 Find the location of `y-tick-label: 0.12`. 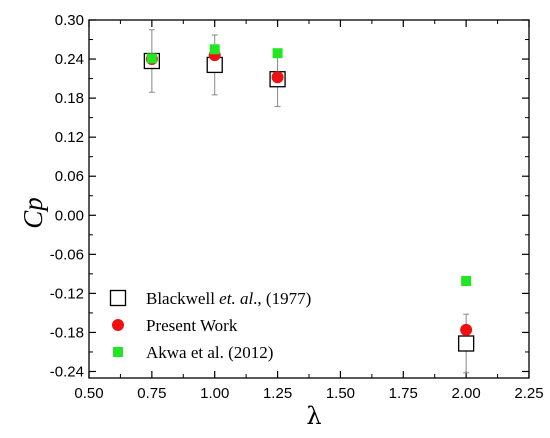

y-tick-label: 0.12 is located at coordinates (69, 137).